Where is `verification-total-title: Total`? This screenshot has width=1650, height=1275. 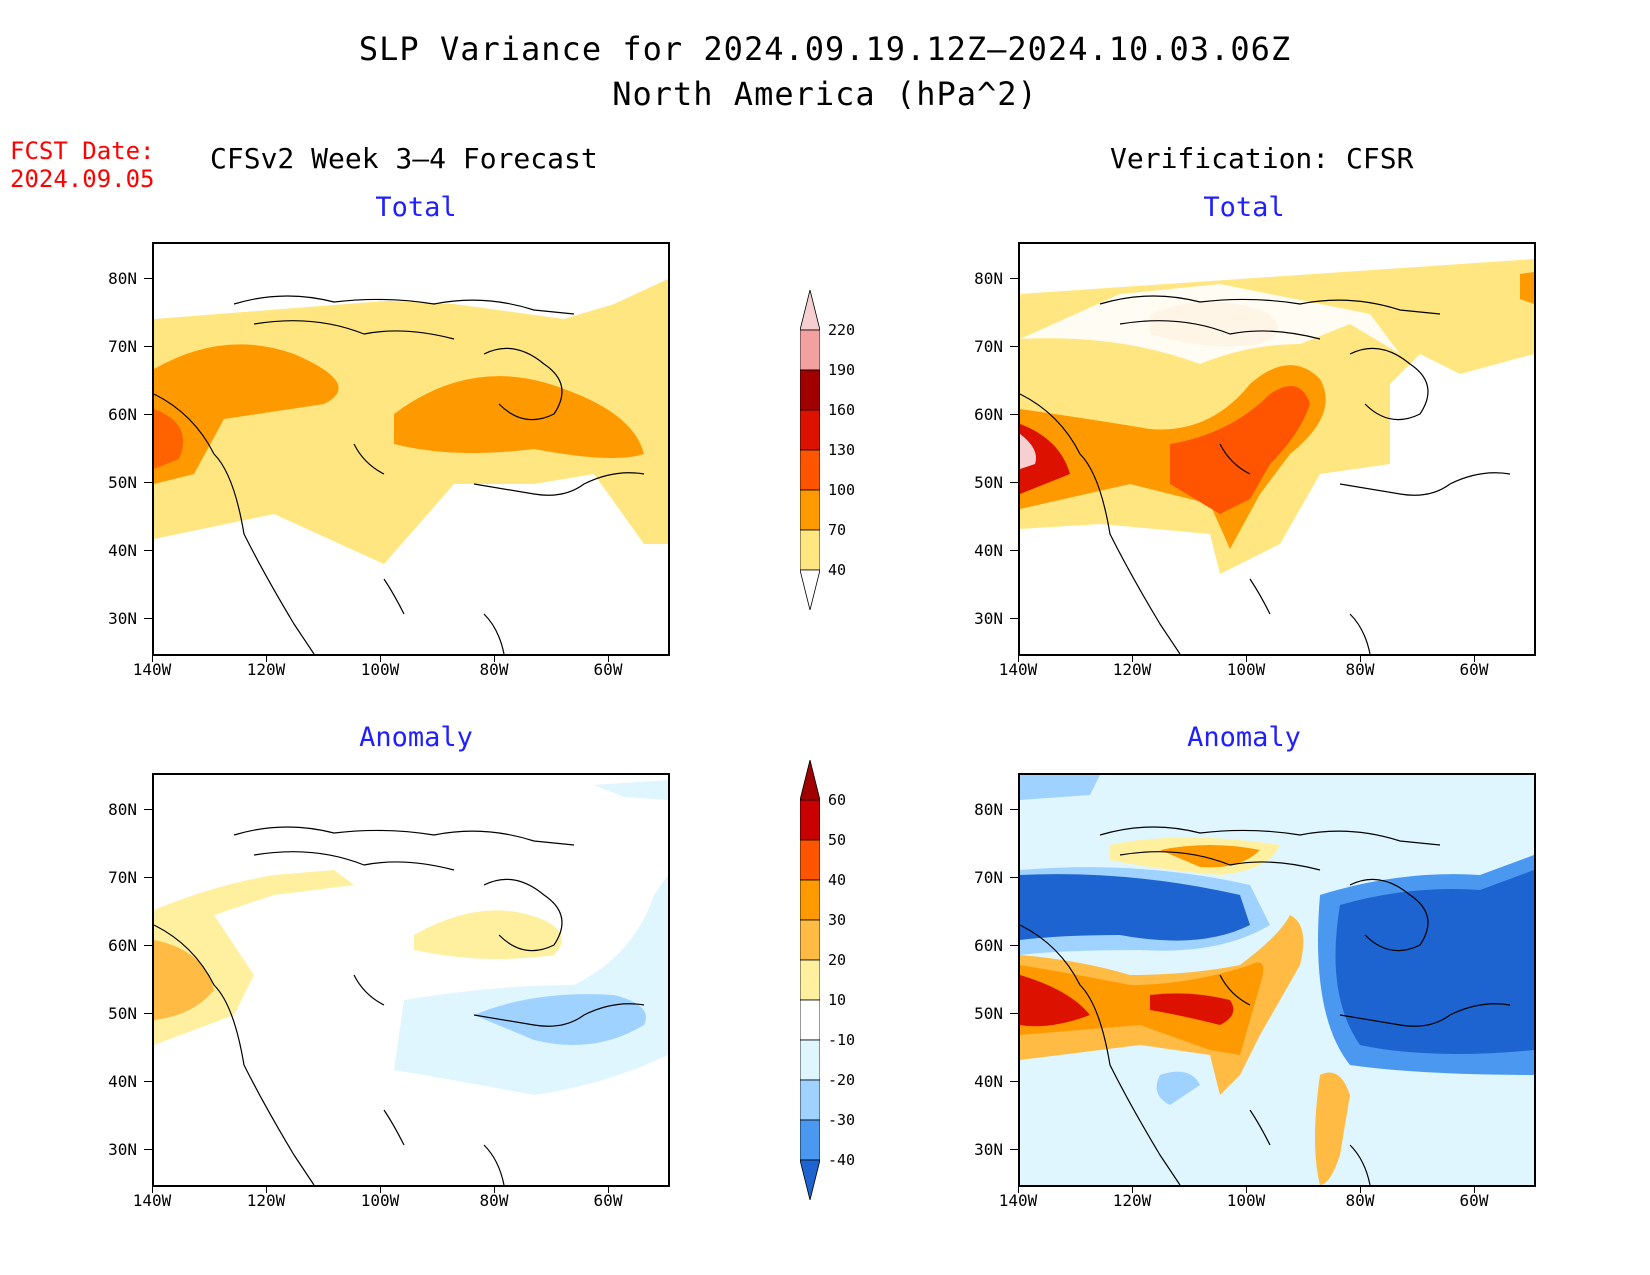
verification-total-title: Total is located at coordinates (1244, 207).